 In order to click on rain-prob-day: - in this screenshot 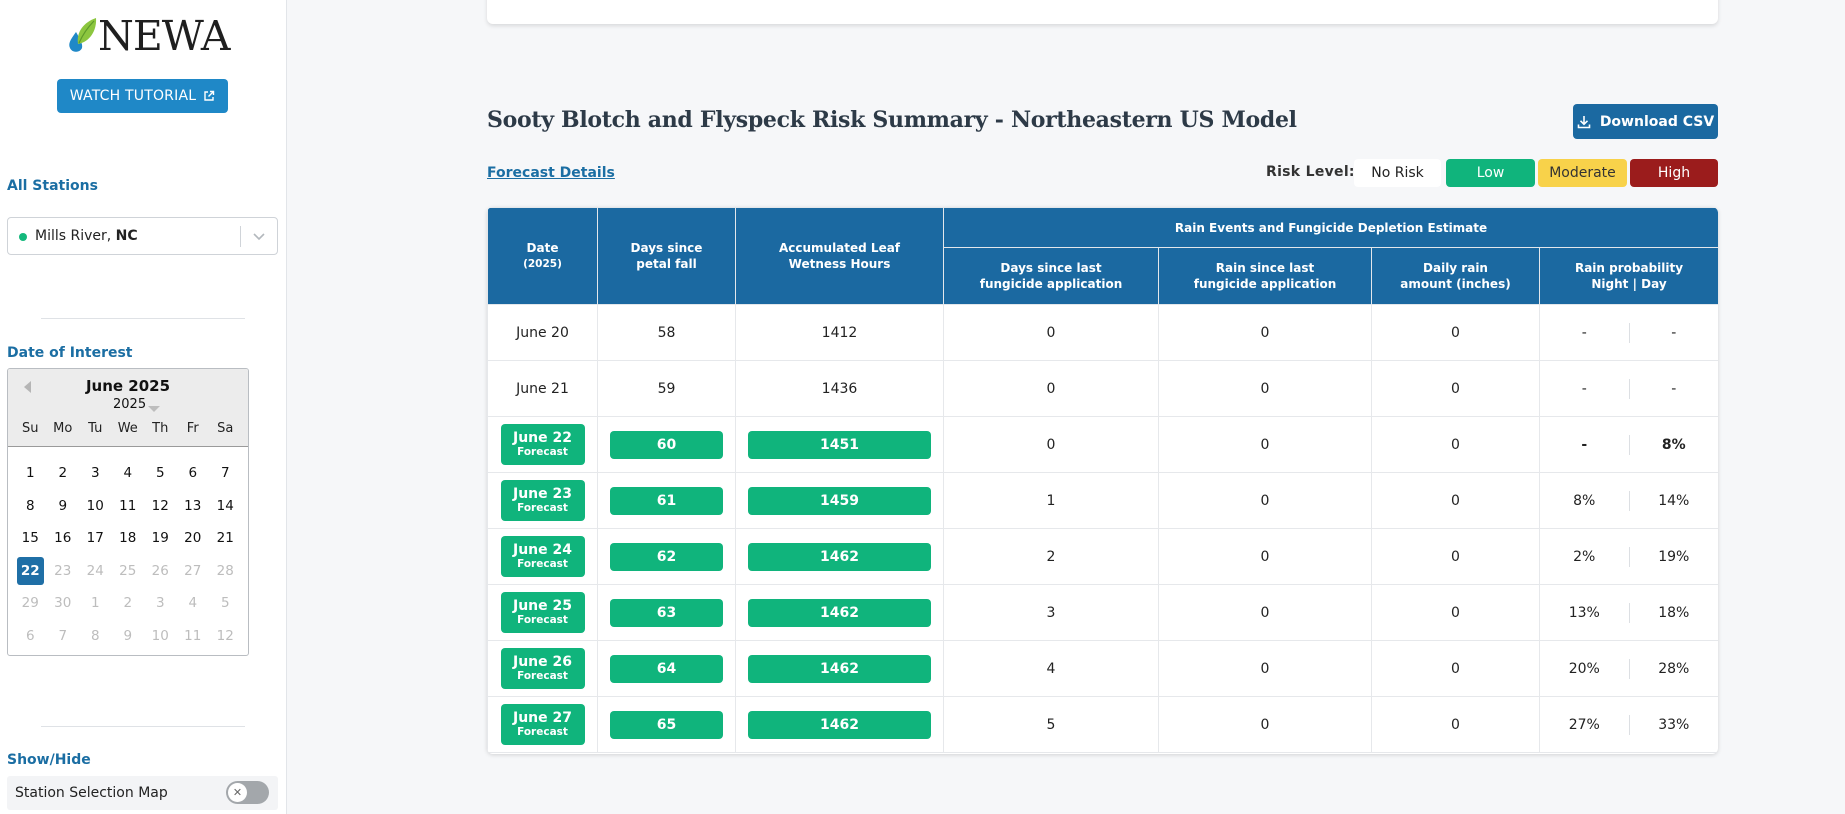, I will do `click(1674, 332)`.